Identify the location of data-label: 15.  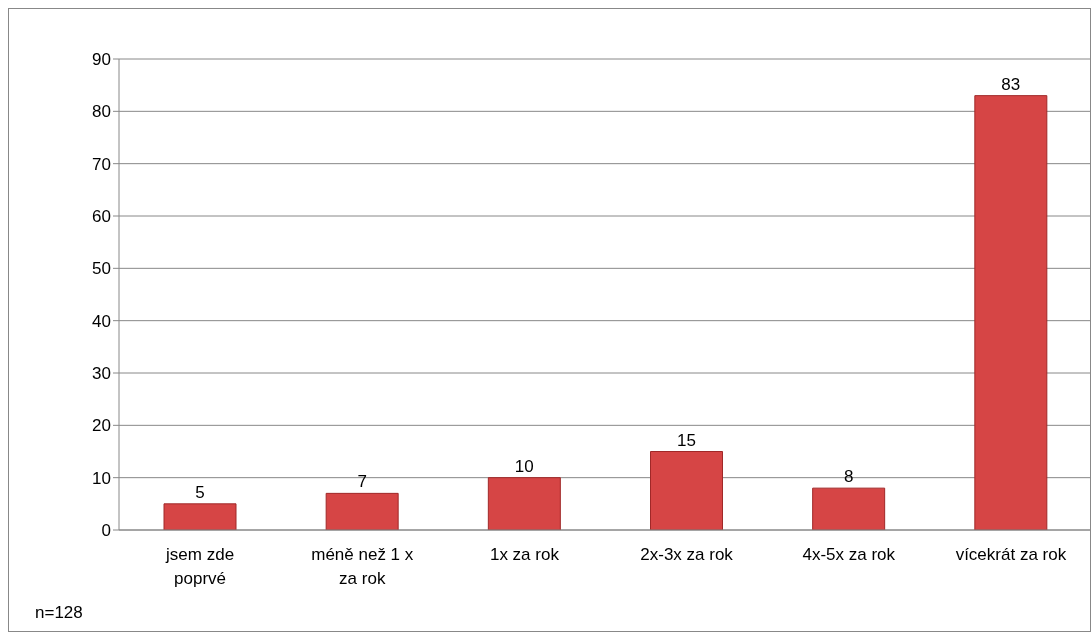
(686, 440).